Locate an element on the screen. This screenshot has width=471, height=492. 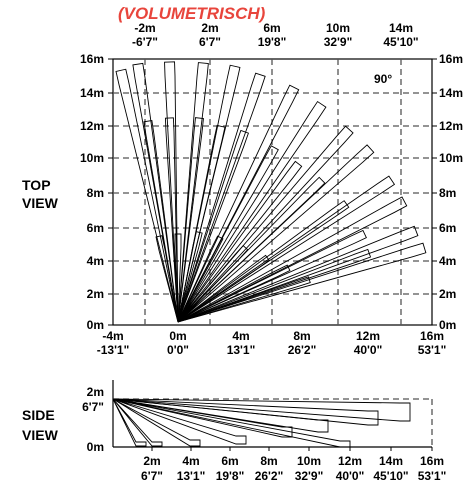
side-xtick-ft: 26'2" is located at coordinates (269, 476).